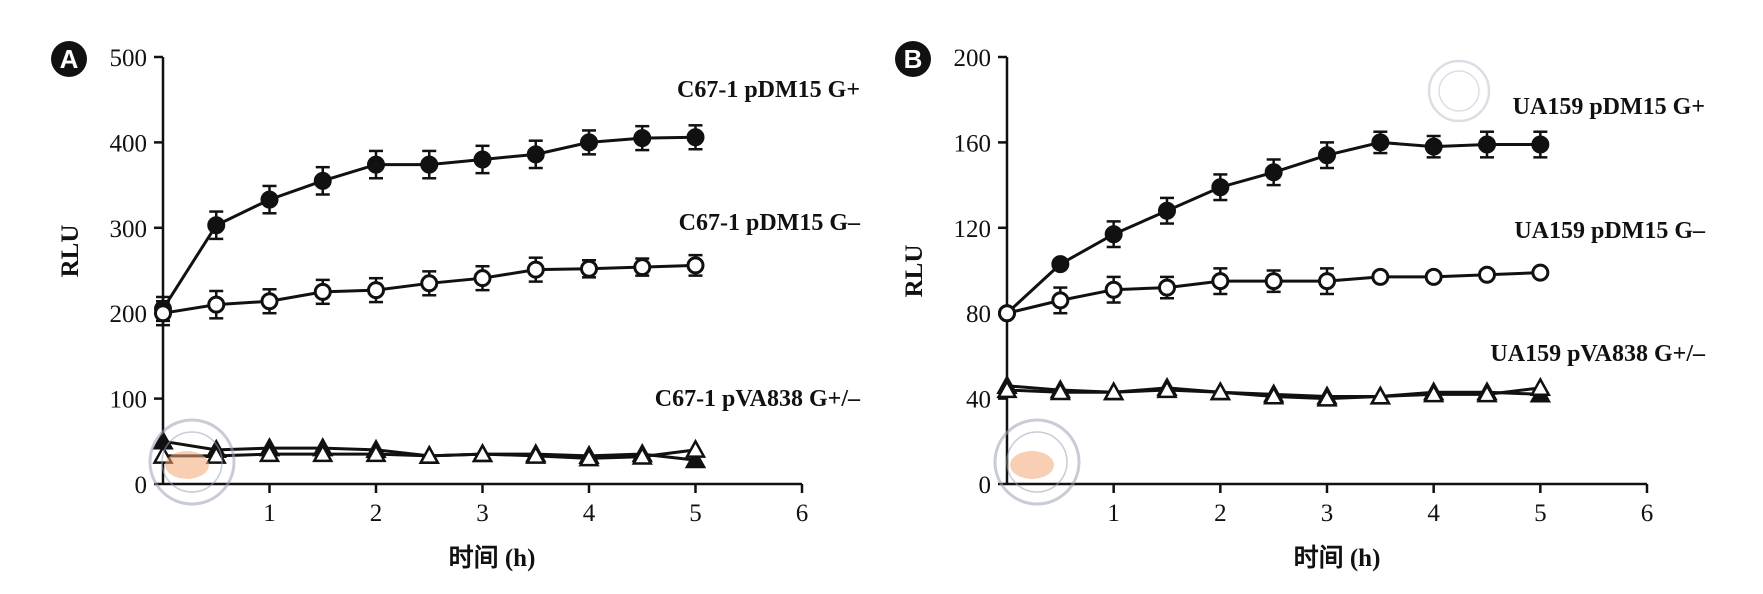 The image size is (1763, 594). I want to click on panel-a-x-tick-label: 6, so click(802, 513).